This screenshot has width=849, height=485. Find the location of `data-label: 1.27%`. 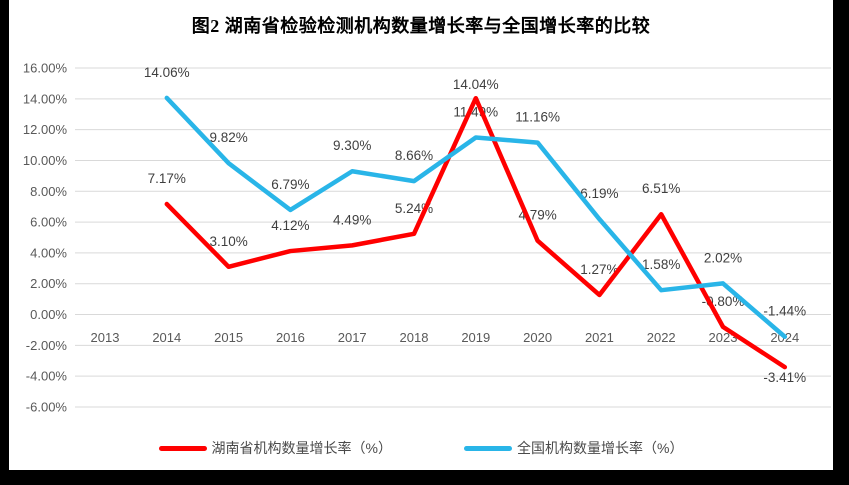

data-label: 1.27% is located at coordinates (599, 269).